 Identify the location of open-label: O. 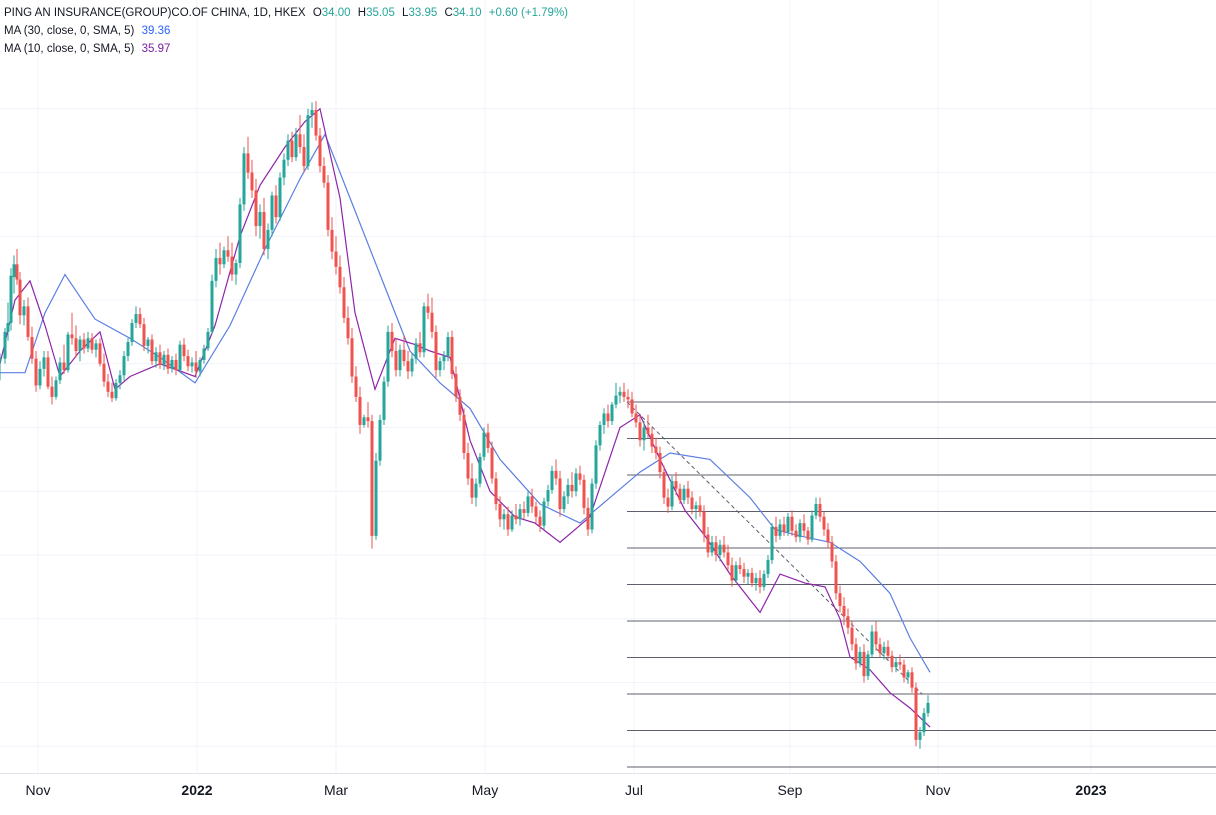
(317, 13).